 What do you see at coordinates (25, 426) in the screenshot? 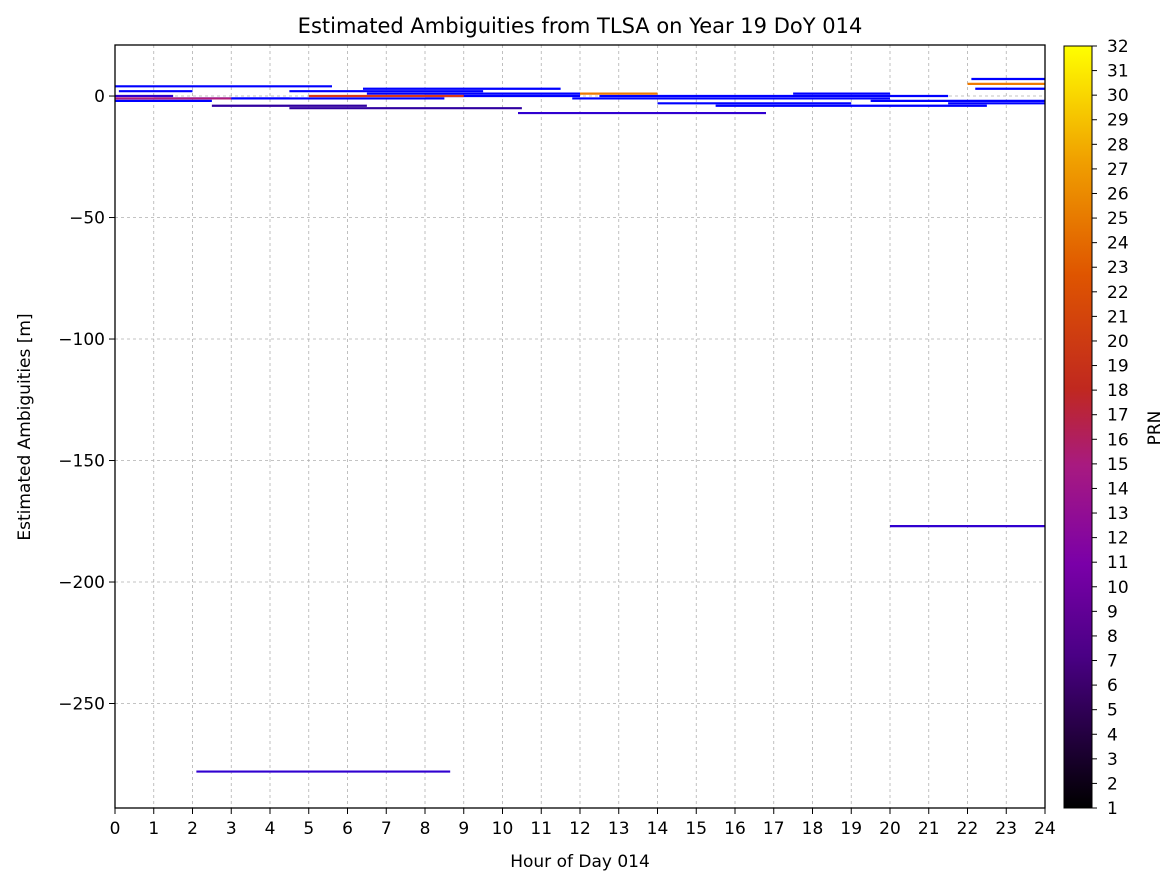
I see `y-axis-label: Estimated Ambiguities [m]` at bounding box center [25, 426].